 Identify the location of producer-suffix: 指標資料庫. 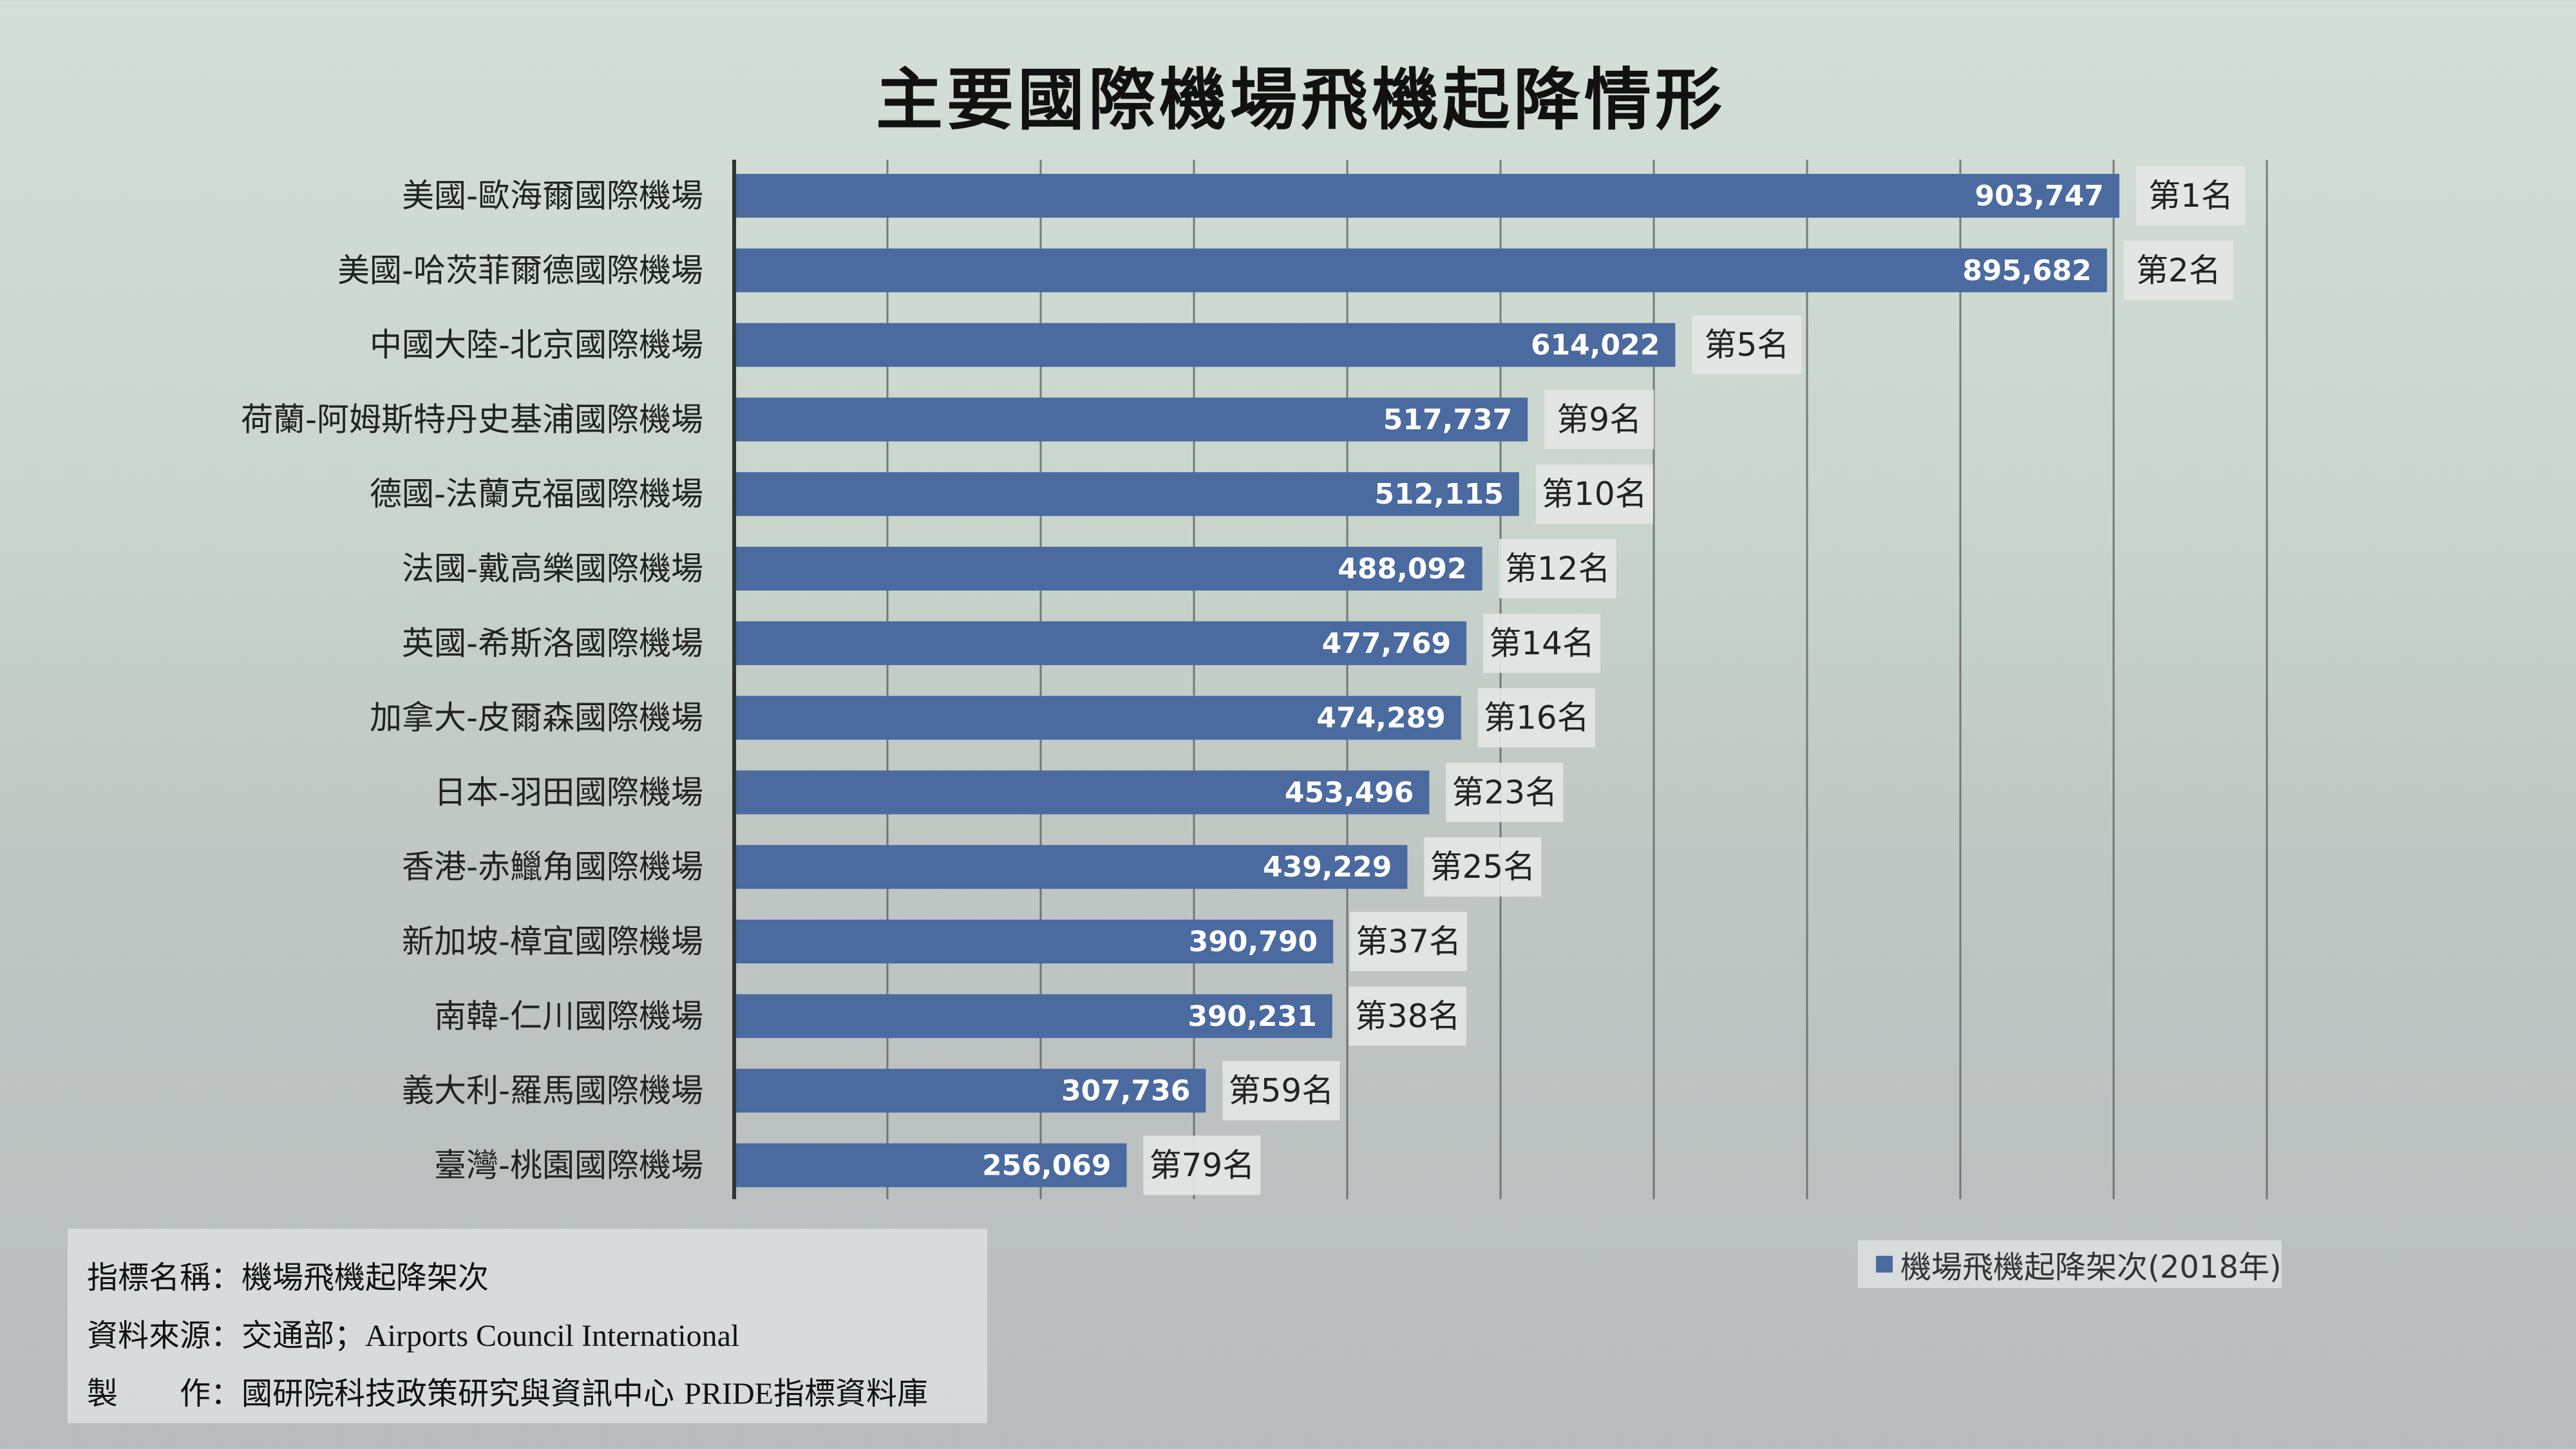
(850, 1394).